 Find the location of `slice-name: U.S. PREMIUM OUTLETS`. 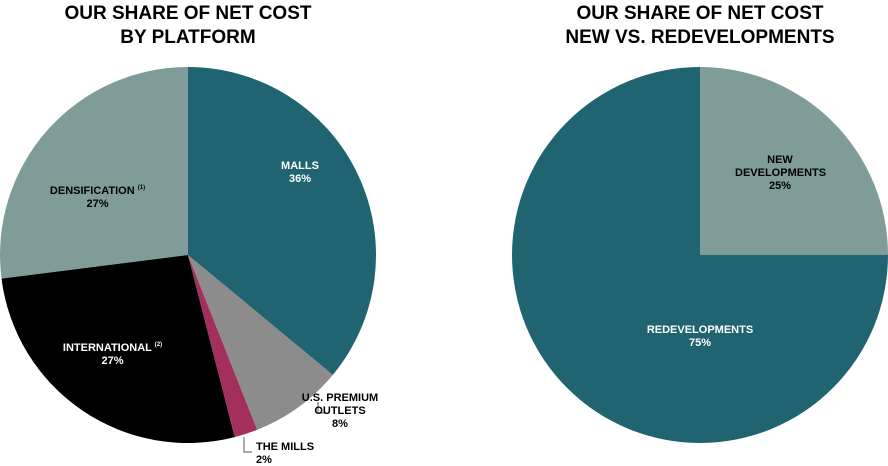

slice-name: U.S. PREMIUM OUTLETS is located at coordinates (340, 404).